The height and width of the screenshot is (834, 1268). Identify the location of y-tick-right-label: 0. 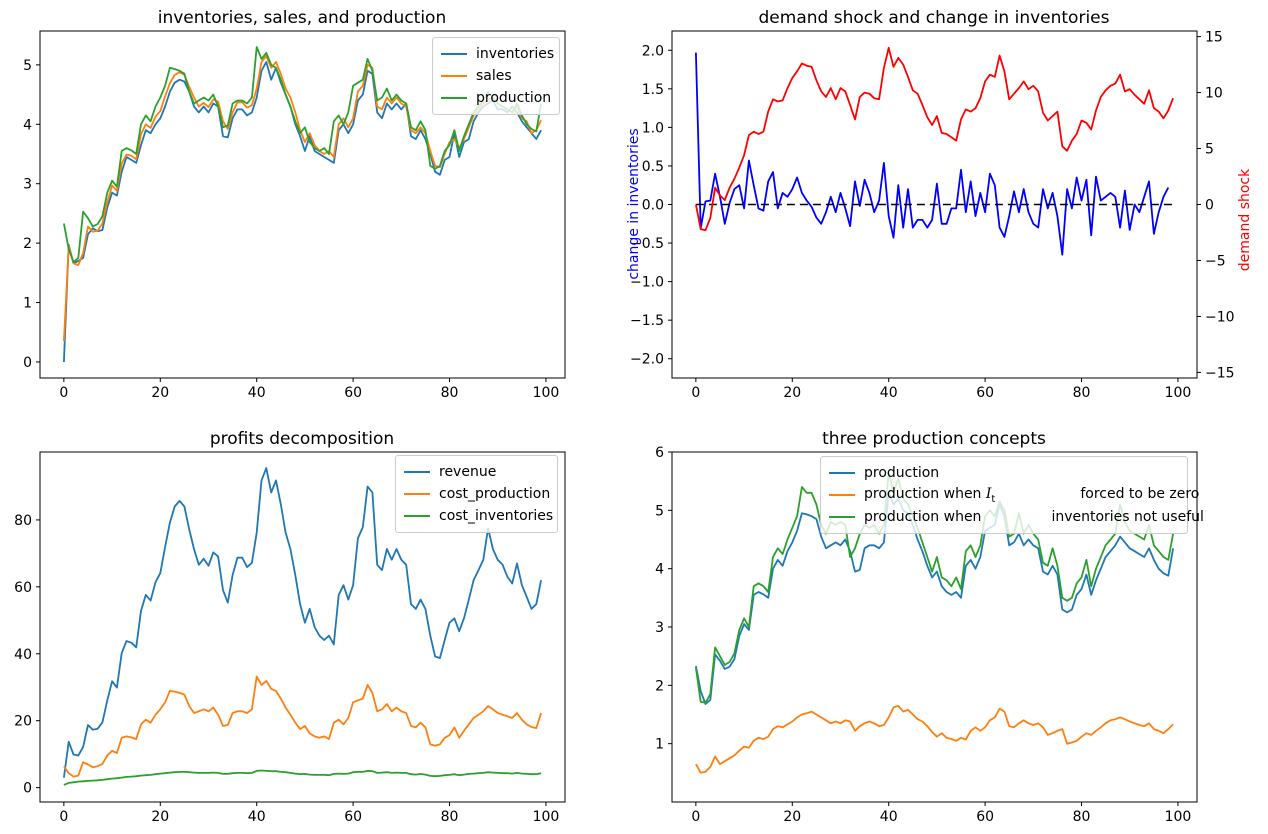
(1209, 206).